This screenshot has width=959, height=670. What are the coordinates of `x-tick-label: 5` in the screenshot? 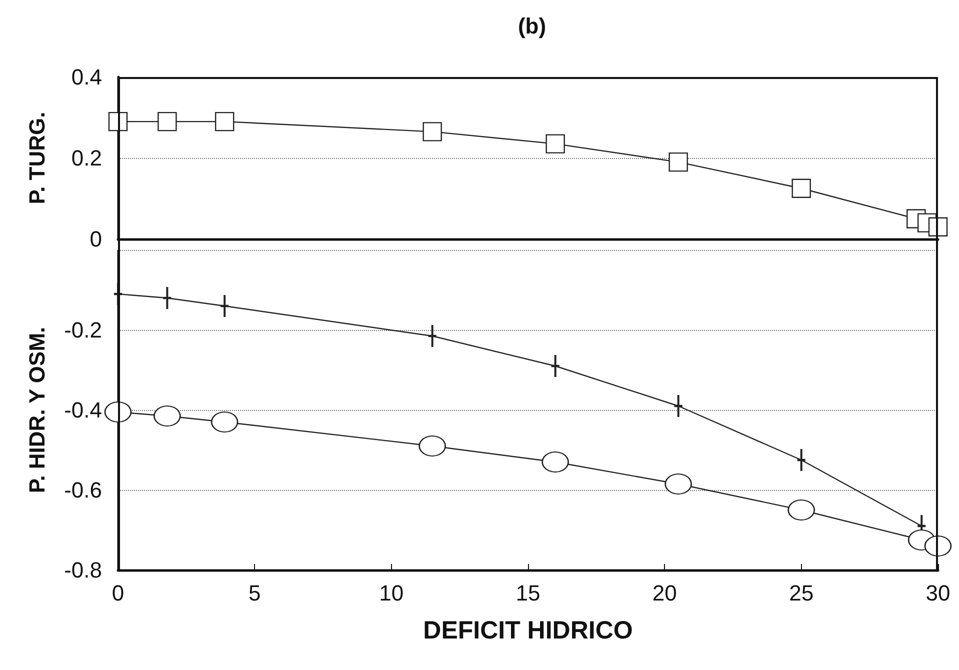 It's located at (254, 593).